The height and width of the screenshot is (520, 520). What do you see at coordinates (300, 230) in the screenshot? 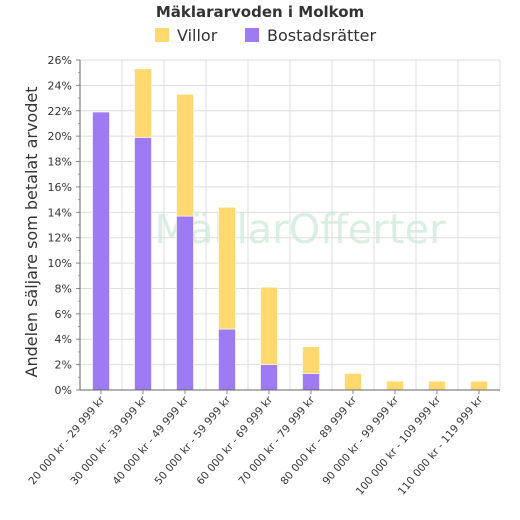
I see `watermark: MäklarOfferter` at bounding box center [300, 230].